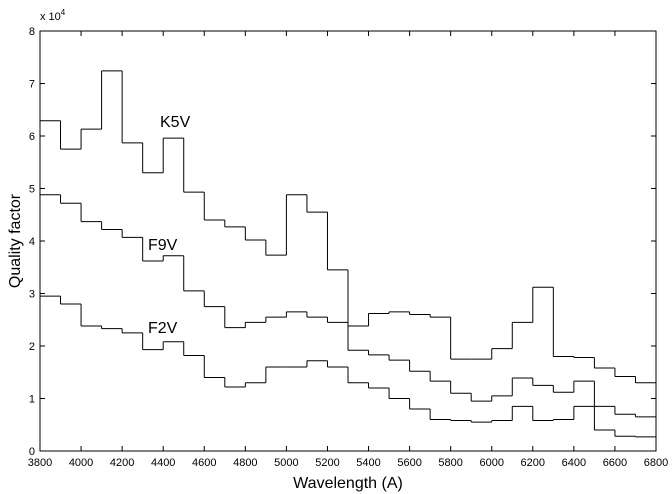  Describe the element at coordinates (40, 463) in the screenshot. I see `x-tick-label: 3800` at that location.